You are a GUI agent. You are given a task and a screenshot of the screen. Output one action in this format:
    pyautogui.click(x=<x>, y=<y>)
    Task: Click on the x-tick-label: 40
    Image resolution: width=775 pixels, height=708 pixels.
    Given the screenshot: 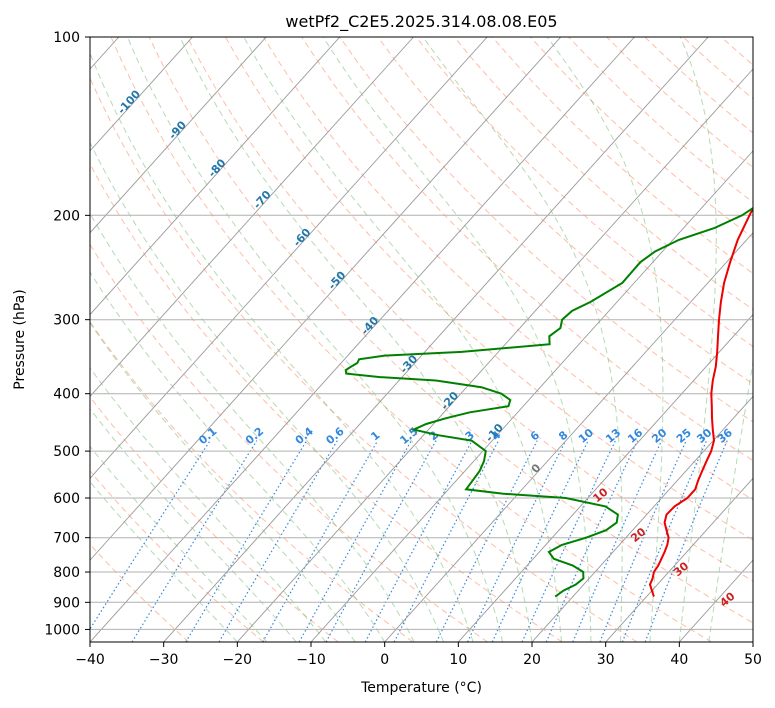 What is the action you would take?
    pyautogui.click(x=679, y=660)
    